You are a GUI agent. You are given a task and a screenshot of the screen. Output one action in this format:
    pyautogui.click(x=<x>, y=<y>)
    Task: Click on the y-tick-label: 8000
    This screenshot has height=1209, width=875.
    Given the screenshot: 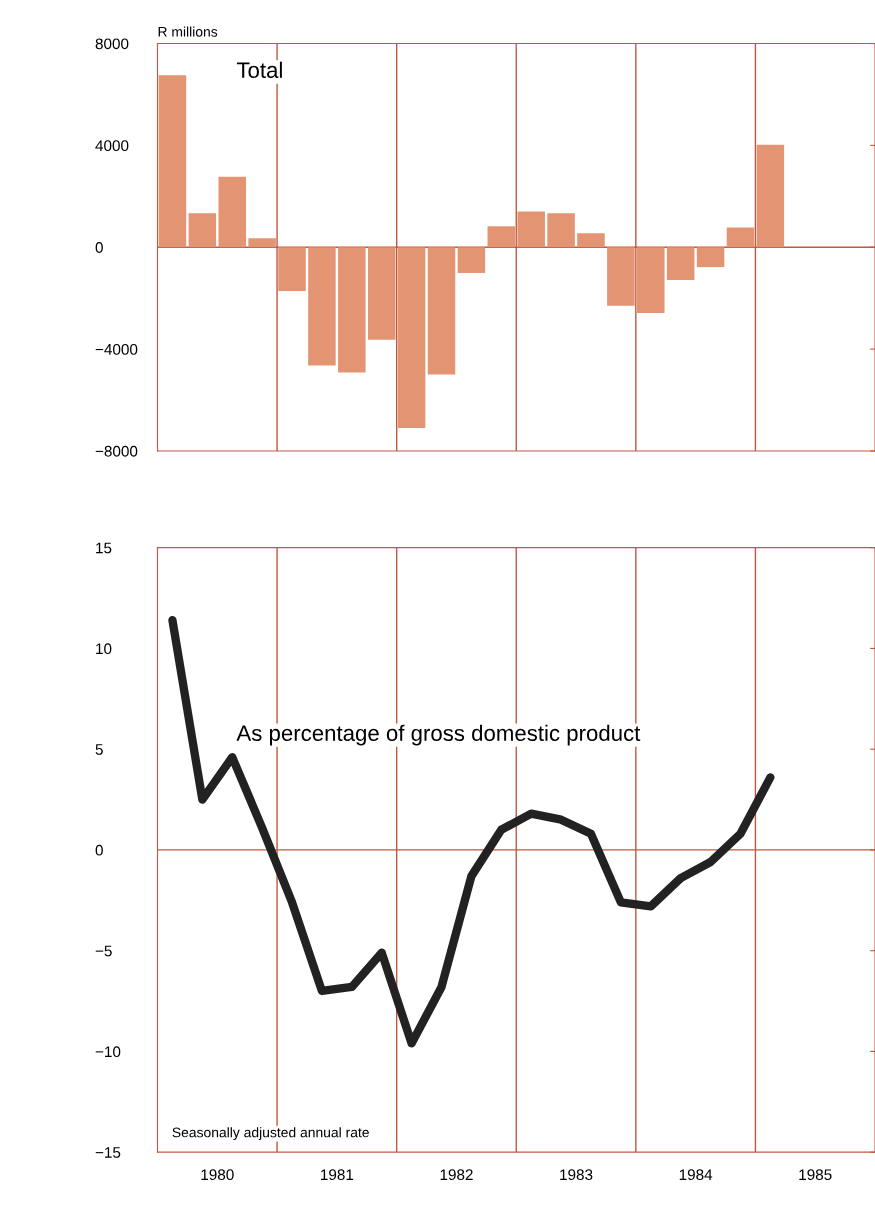 What is the action you would take?
    pyautogui.click(x=112, y=44)
    